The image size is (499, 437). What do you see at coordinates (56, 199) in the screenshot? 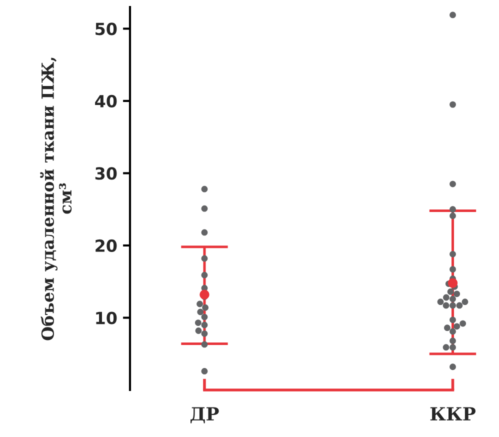
I see `y-axis-title: Объем удаленной ткани ПЖ, см³` at bounding box center [56, 199].